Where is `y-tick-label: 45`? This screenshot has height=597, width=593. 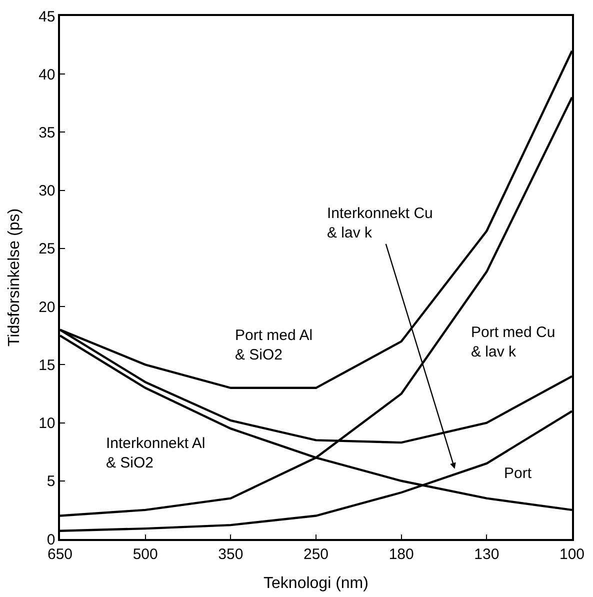
y-tick-label: 45 is located at coordinates (47, 17).